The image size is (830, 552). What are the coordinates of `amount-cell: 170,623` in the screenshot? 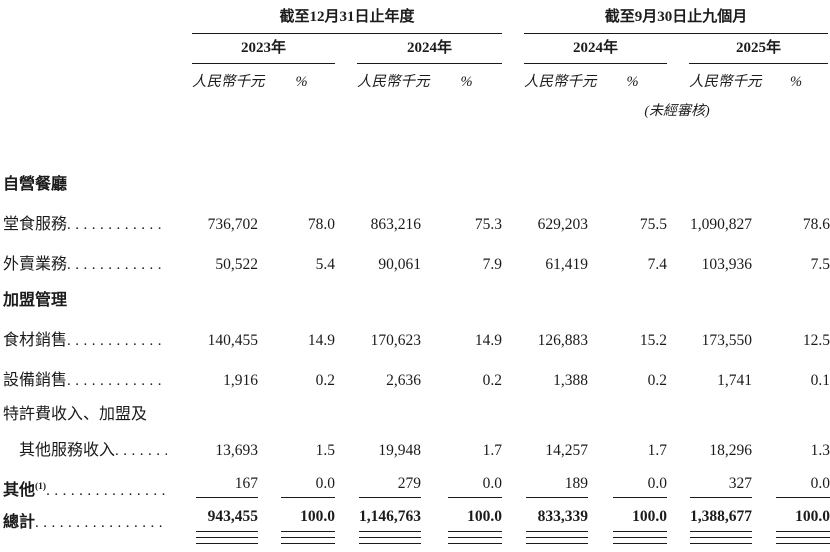 It's located at (395, 340).